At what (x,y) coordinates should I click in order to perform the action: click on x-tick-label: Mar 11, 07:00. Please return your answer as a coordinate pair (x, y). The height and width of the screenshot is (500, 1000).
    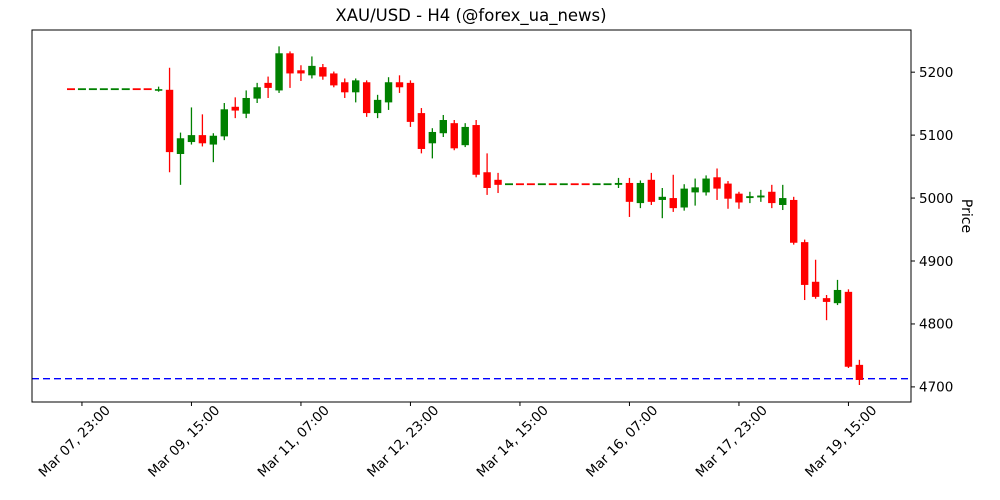
    Looking at the image, I should click on (294, 442).